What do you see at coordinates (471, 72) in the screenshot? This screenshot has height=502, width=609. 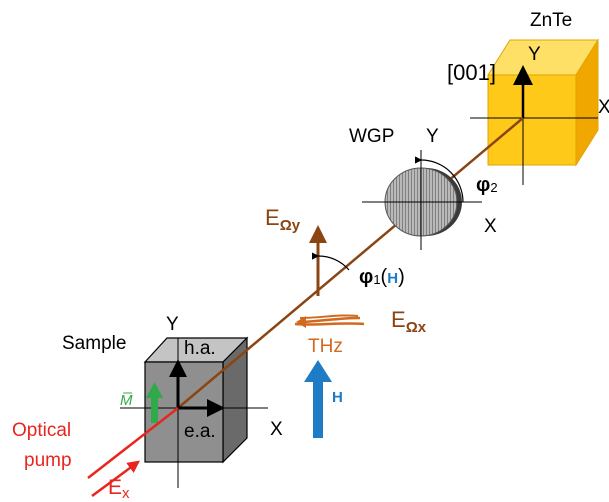 I see `znte-001-label: [001]` at bounding box center [471, 72].